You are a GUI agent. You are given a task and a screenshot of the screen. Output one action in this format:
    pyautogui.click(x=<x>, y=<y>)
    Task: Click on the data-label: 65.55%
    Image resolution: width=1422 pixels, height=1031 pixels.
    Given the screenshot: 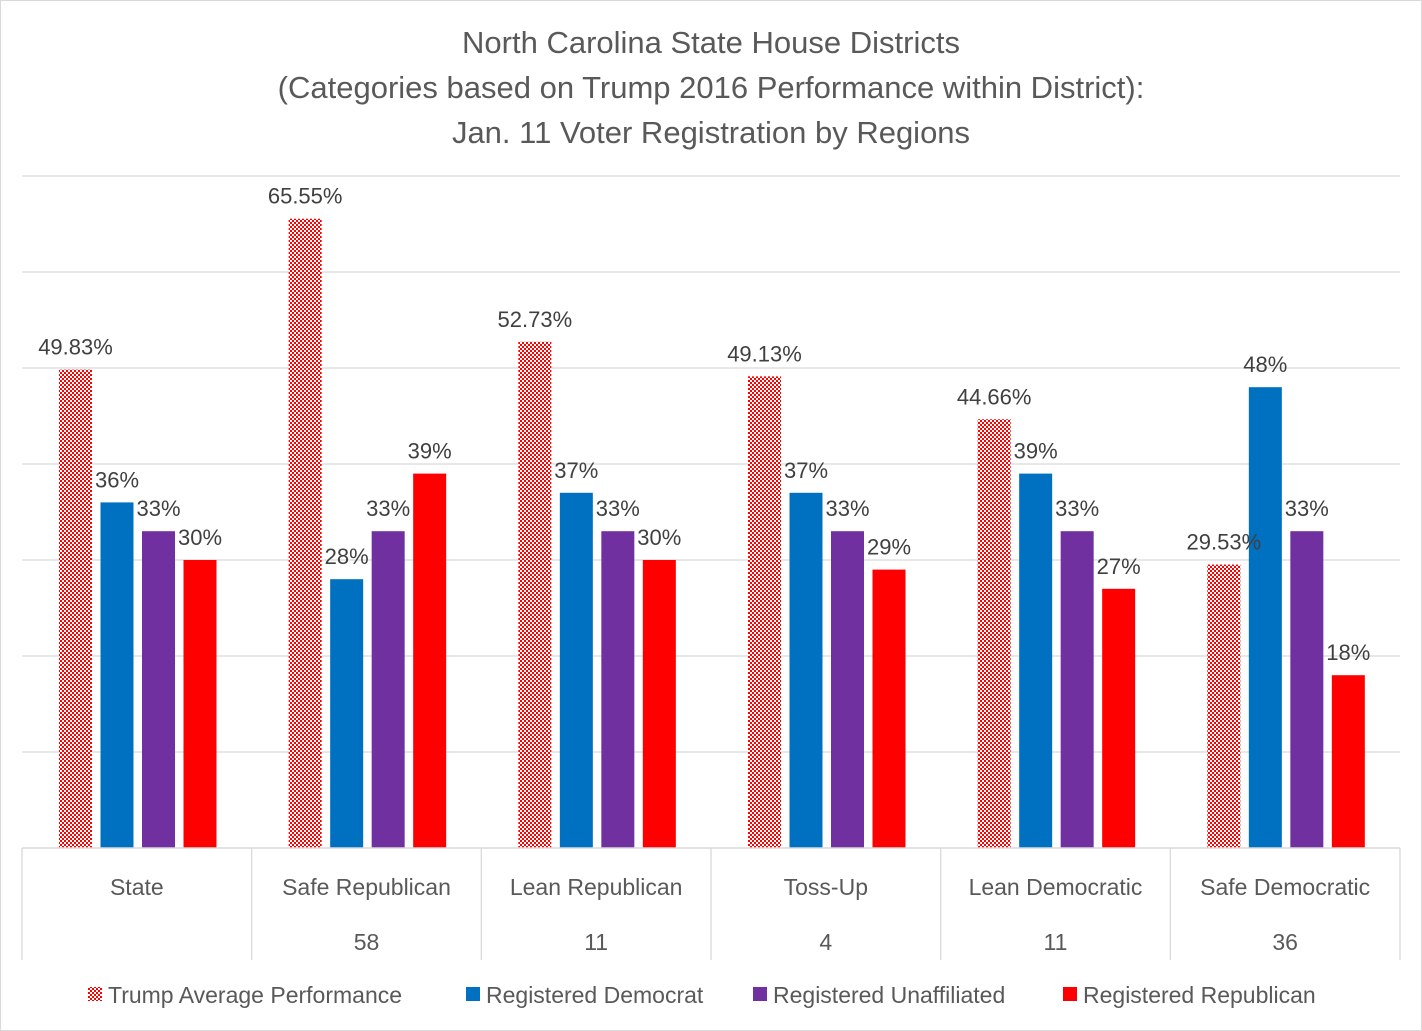 What is the action you would take?
    pyautogui.click(x=305, y=196)
    